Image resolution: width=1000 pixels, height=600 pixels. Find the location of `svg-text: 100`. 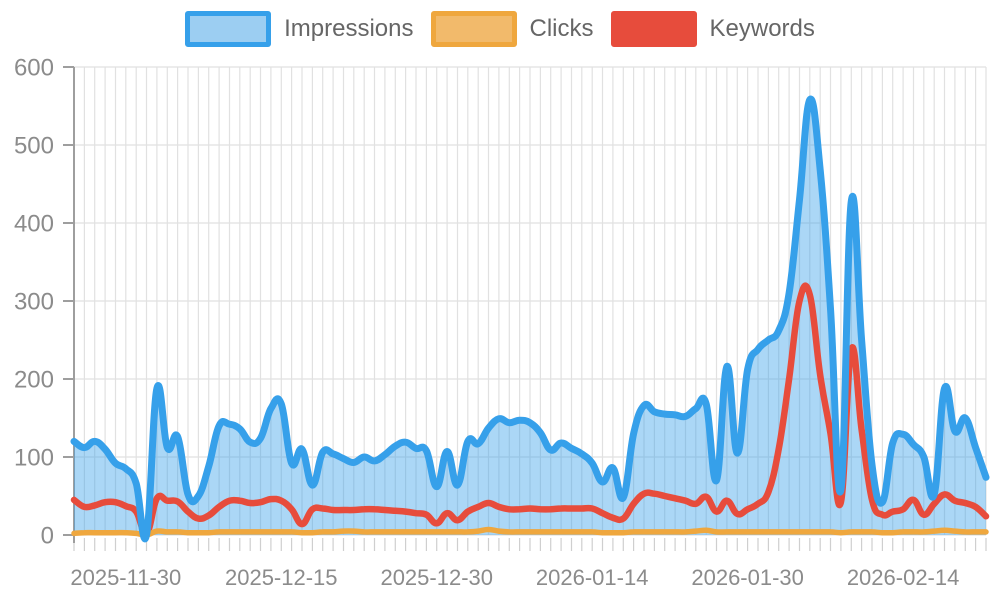

svg-text: 100 is located at coordinates (34, 458).